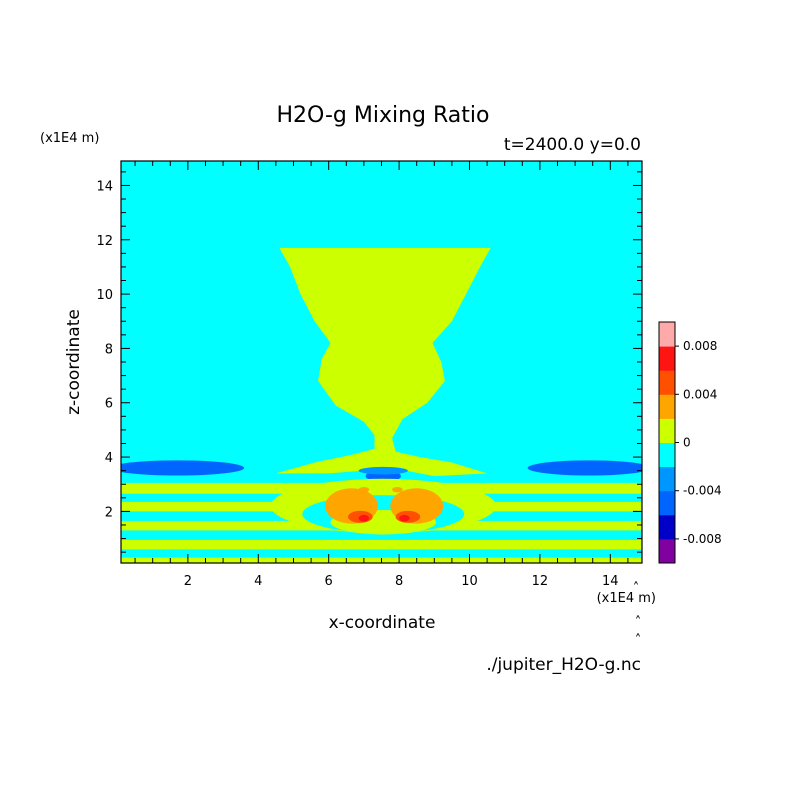 The height and width of the screenshot is (804, 804). What do you see at coordinates (469, 581) in the screenshot?
I see `x-tick-label: 10` at bounding box center [469, 581].